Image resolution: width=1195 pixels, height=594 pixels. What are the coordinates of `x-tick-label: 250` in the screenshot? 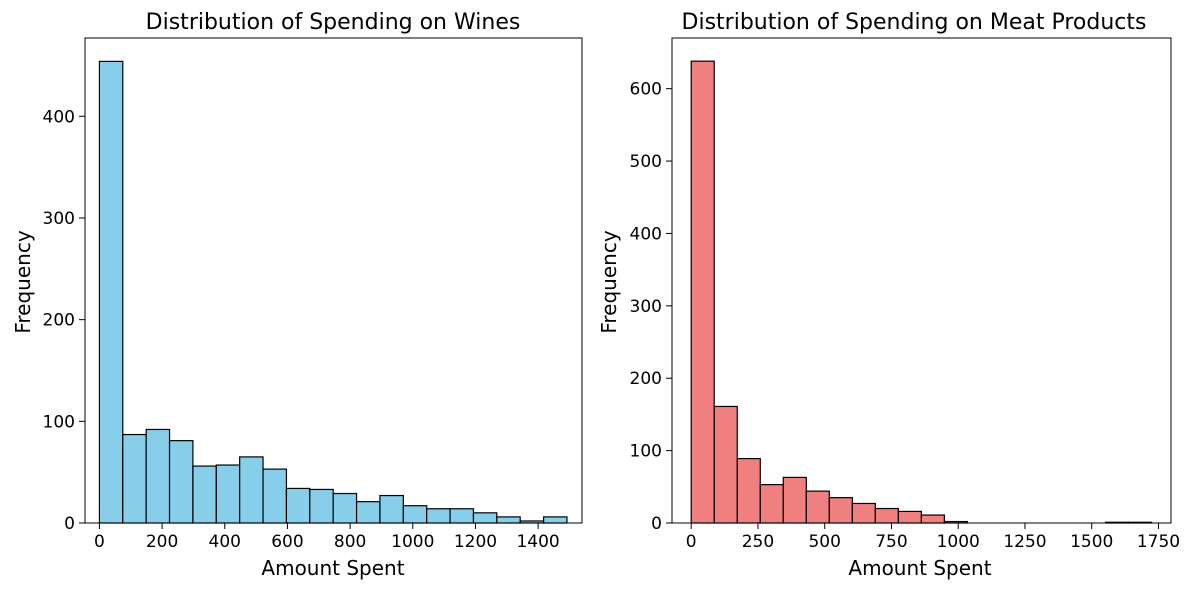 It's located at (758, 542).